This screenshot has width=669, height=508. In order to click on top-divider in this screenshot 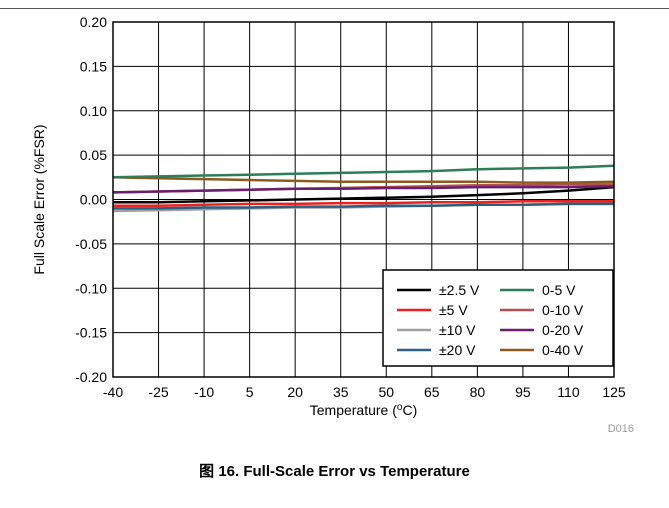, I will do `click(334, 8)`.